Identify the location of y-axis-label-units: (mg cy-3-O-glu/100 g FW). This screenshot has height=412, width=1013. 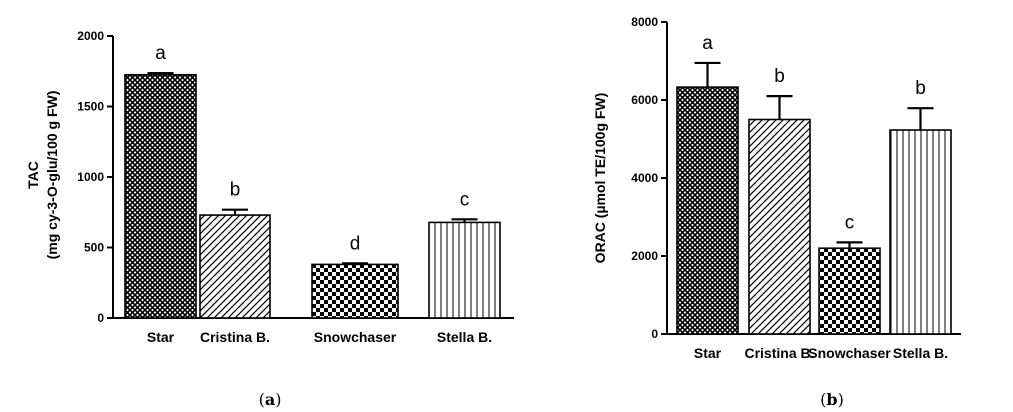
(52, 175).